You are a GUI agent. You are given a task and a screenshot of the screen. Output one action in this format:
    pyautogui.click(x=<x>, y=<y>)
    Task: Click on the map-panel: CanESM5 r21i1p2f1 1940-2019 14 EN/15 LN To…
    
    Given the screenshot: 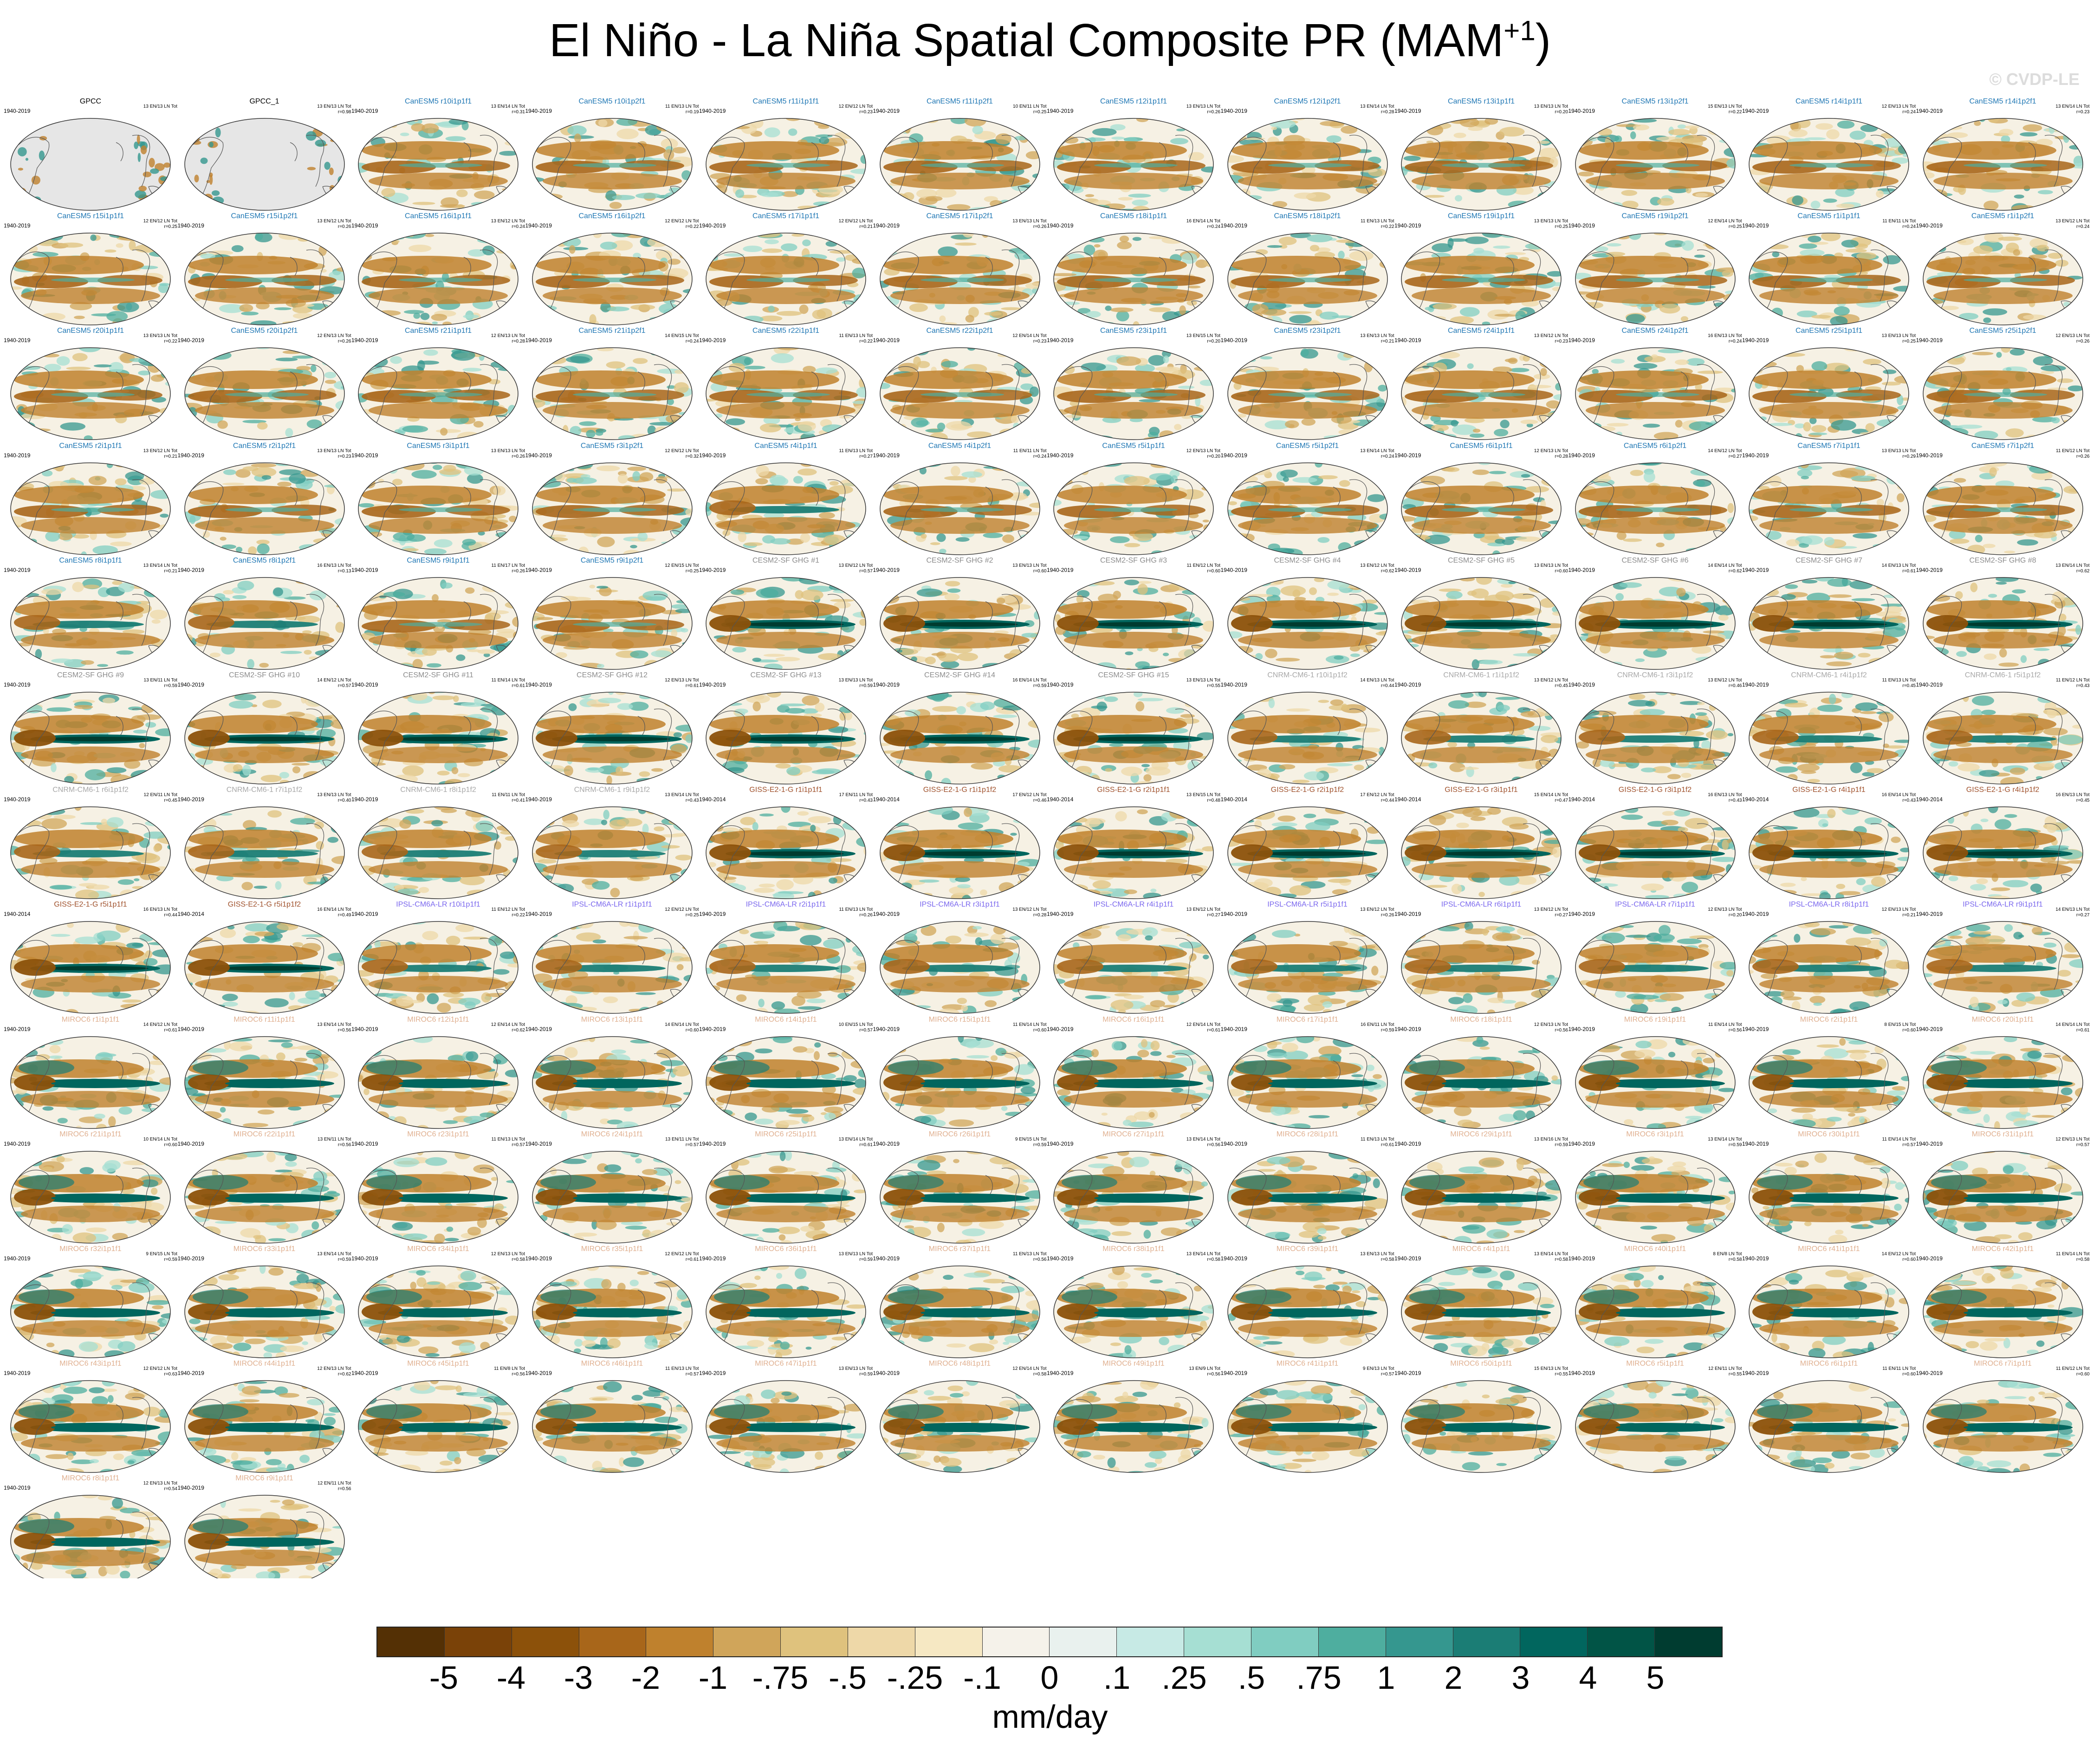 What is the action you would take?
    pyautogui.click(x=612, y=385)
    